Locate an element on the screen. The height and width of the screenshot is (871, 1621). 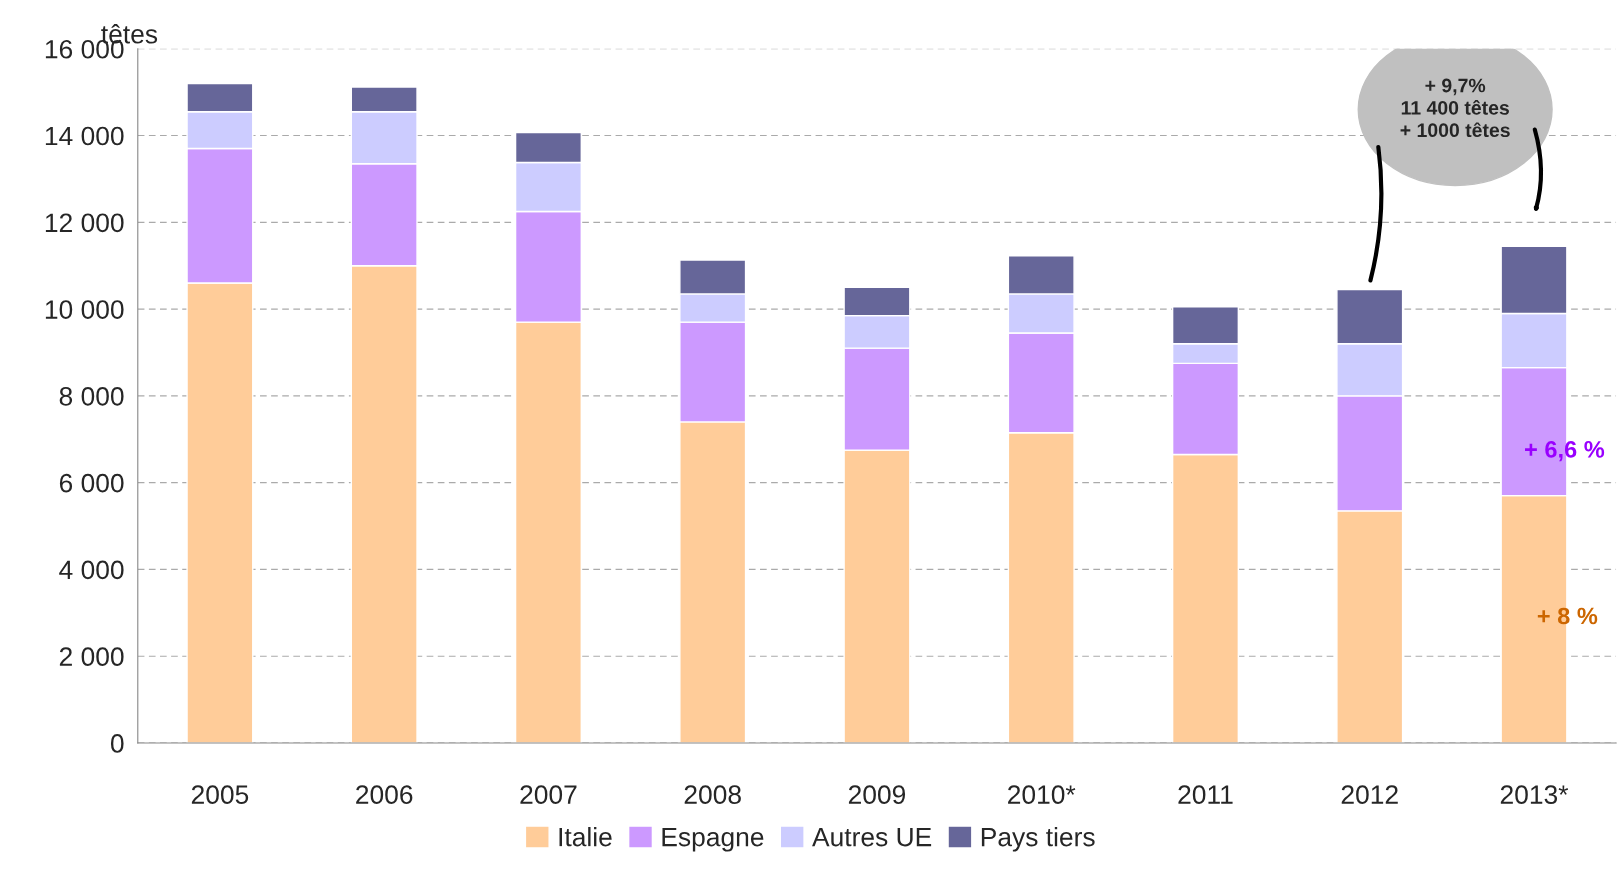
y-tick-label: 14 000 is located at coordinates (84, 136).